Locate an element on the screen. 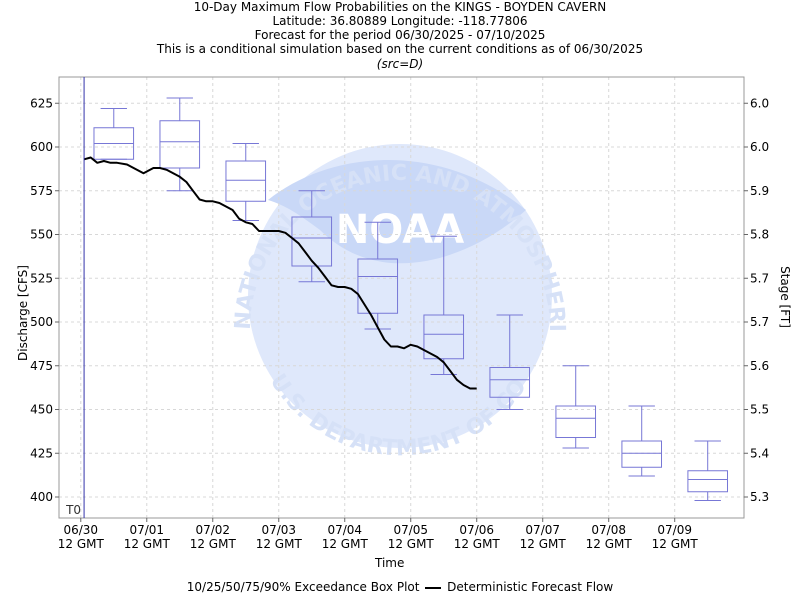 This screenshot has height=600, width=800. y-tick-label-right: 5.8 is located at coordinates (759, 235).